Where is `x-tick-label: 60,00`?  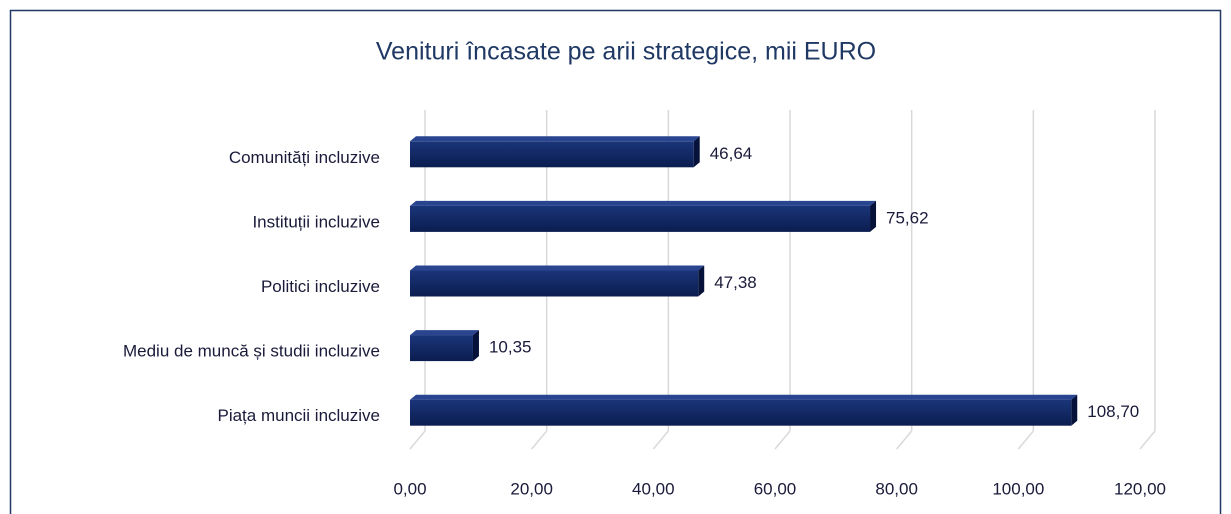
x-tick-label: 60,00 is located at coordinates (775, 488).